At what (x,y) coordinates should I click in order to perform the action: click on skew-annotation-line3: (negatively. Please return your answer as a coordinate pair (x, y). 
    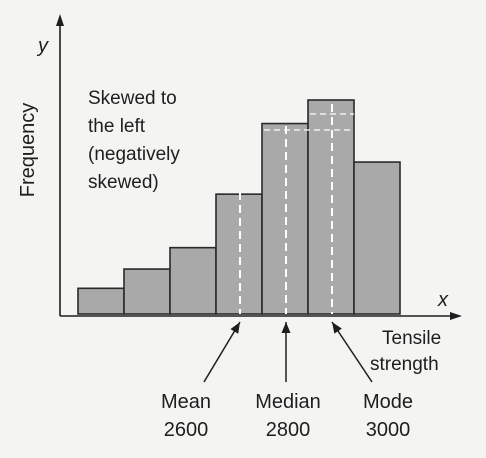
    Looking at the image, I should click on (134, 154).